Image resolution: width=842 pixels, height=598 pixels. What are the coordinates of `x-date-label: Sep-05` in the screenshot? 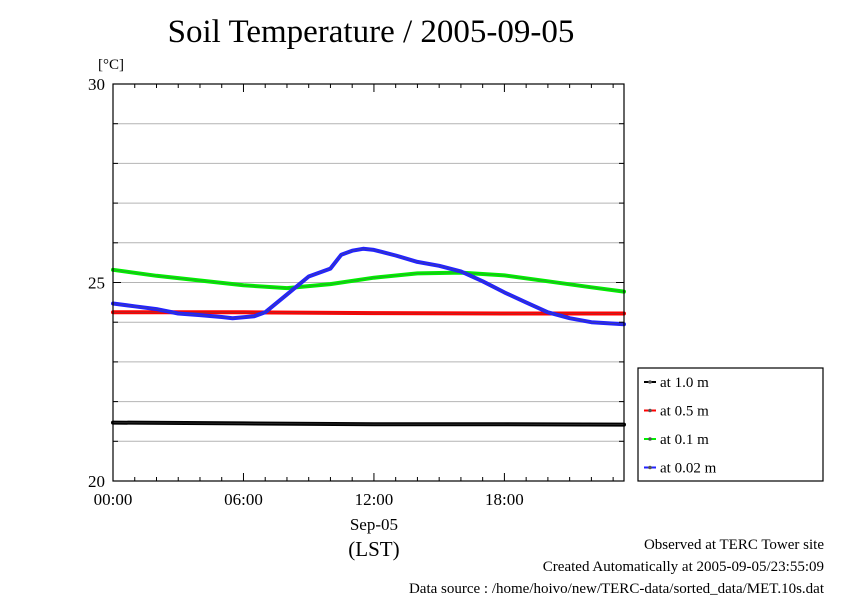 It's located at (374, 524).